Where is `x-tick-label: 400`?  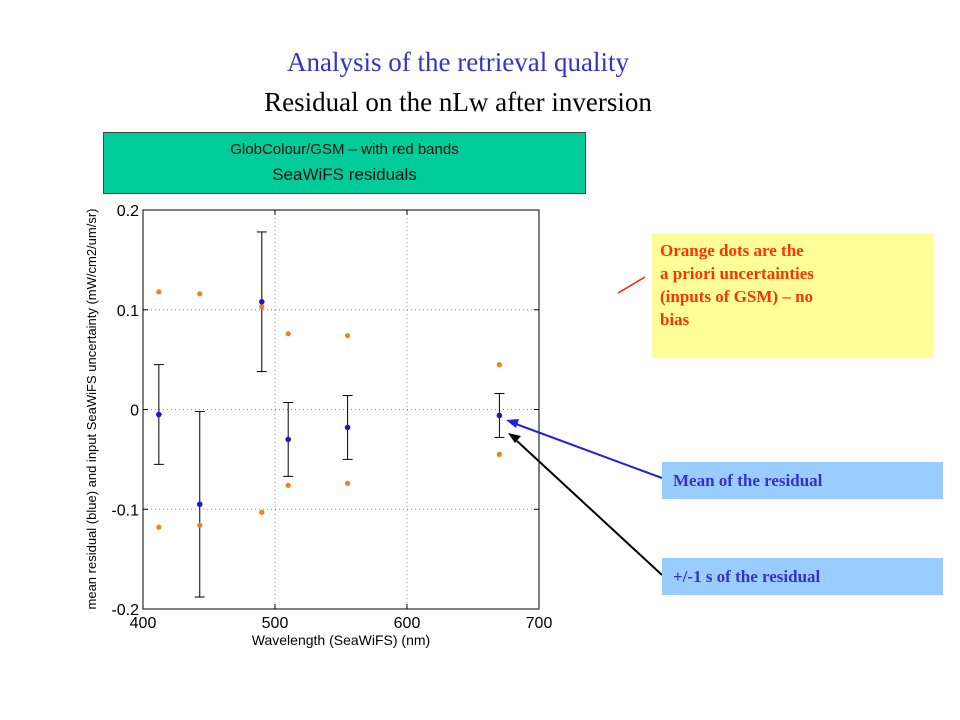
x-tick-label: 400 is located at coordinates (143, 623).